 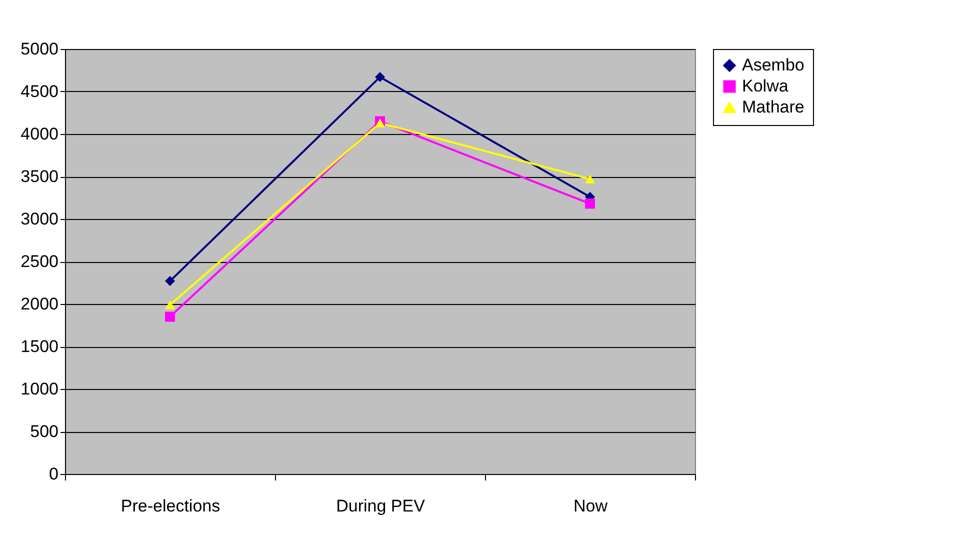 What do you see at coordinates (765, 86) in the screenshot?
I see `legend-label: Kolwa` at bounding box center [765, 86].